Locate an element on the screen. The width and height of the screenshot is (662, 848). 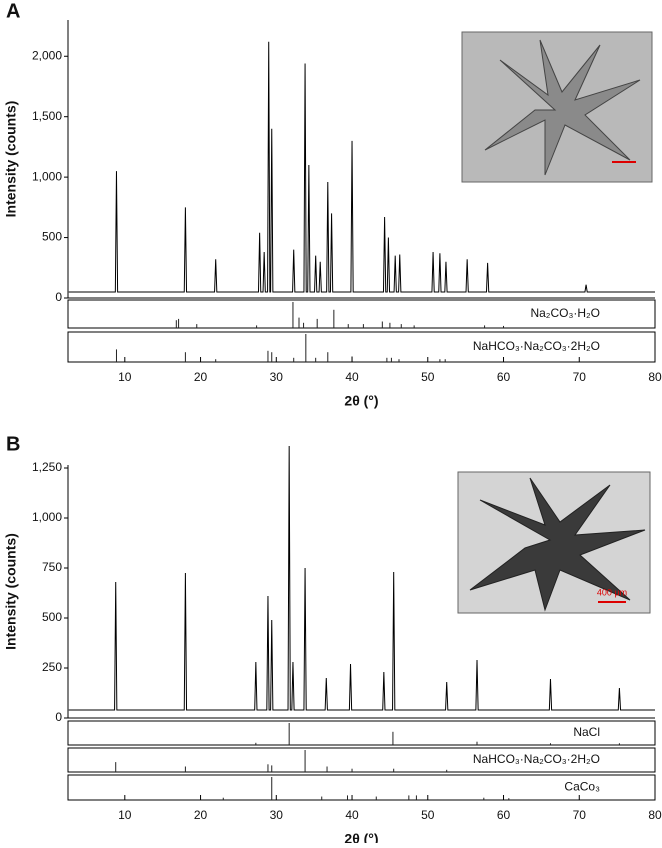
reference-label: Na₂CO₃·H₂O is located at coordinates (565, 313).